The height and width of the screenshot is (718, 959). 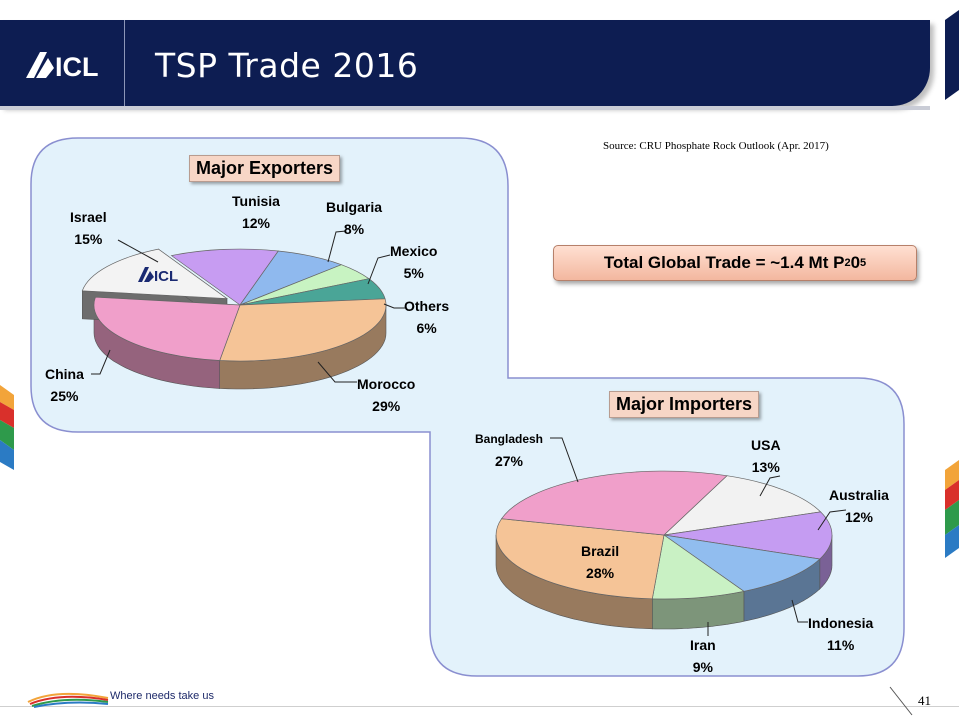 I want to click on label-usa: USA 13%, so click(x=766, y=456).